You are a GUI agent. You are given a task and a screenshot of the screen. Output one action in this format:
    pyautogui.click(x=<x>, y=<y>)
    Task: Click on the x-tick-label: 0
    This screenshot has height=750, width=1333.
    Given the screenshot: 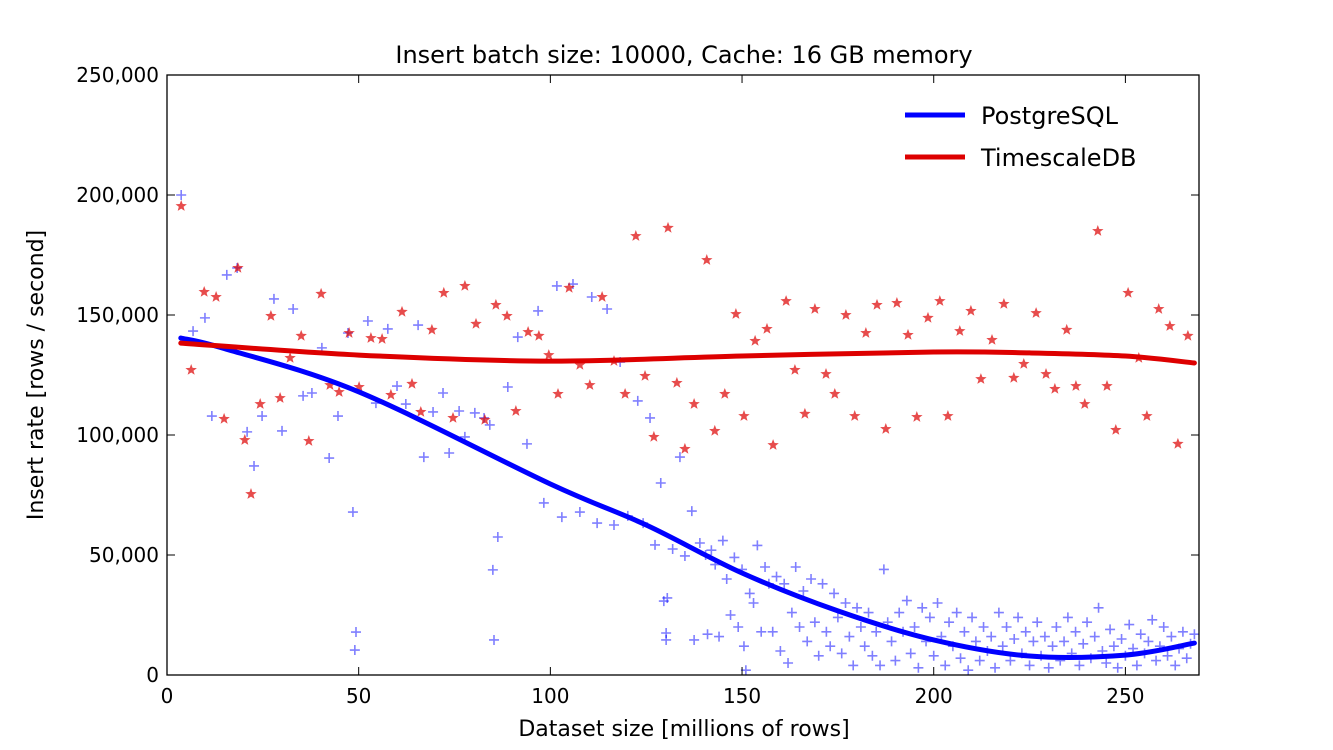 What is the action you would take?
    pyautogui.click(x=167, y=696)
    